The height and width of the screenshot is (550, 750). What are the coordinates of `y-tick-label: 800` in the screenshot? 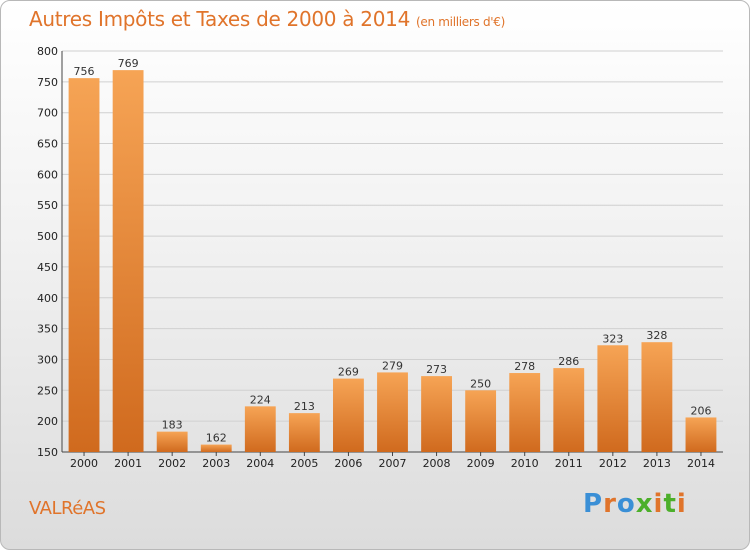 It's located at (47, 51).